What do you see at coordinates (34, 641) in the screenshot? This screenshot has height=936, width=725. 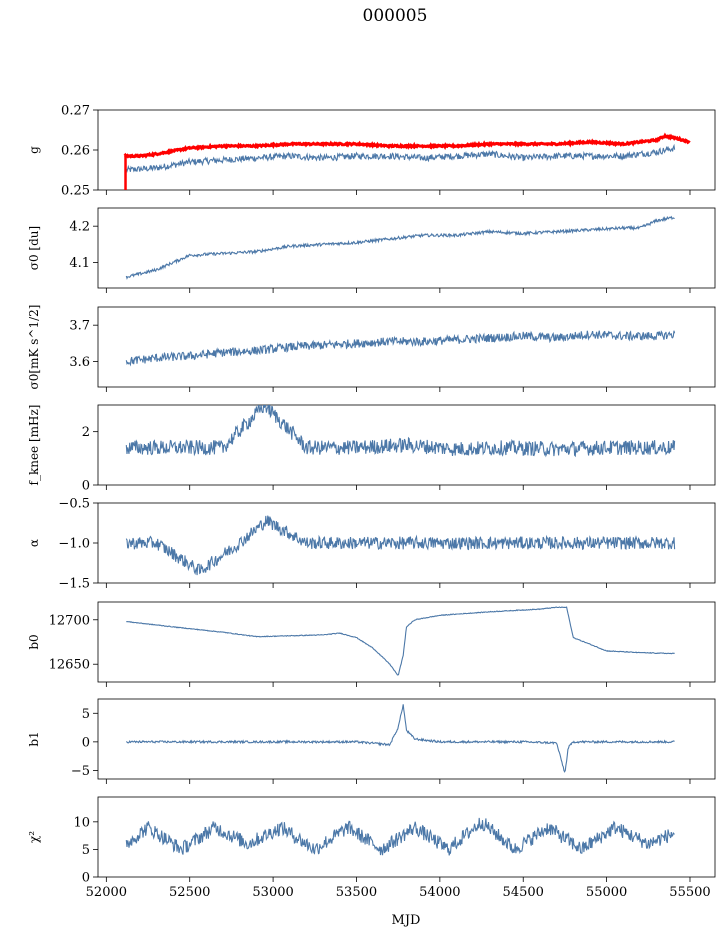 I see `panel-6-ylabel: b0` at bounding box center [34, 641].